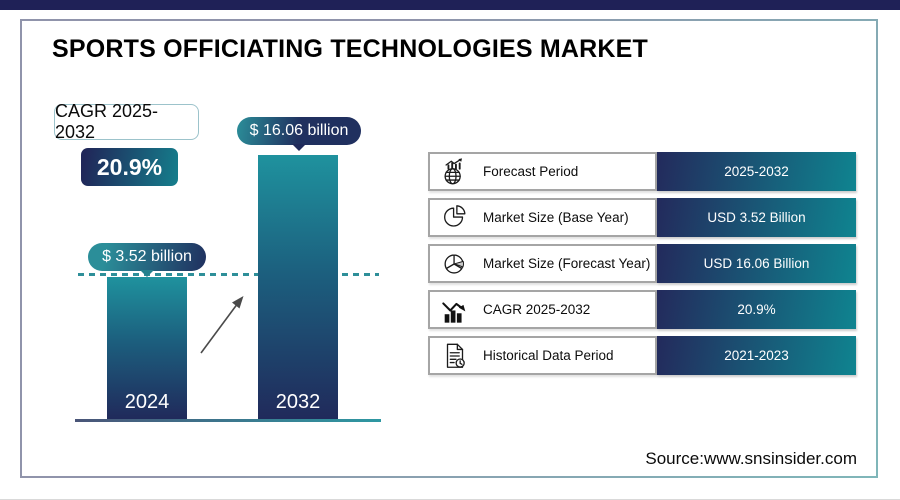 Image resolution: width=900 pixels, height=500 pixels. I want to click on table-row: CAGR 2025-2032 20.9%, so click(642, 309).